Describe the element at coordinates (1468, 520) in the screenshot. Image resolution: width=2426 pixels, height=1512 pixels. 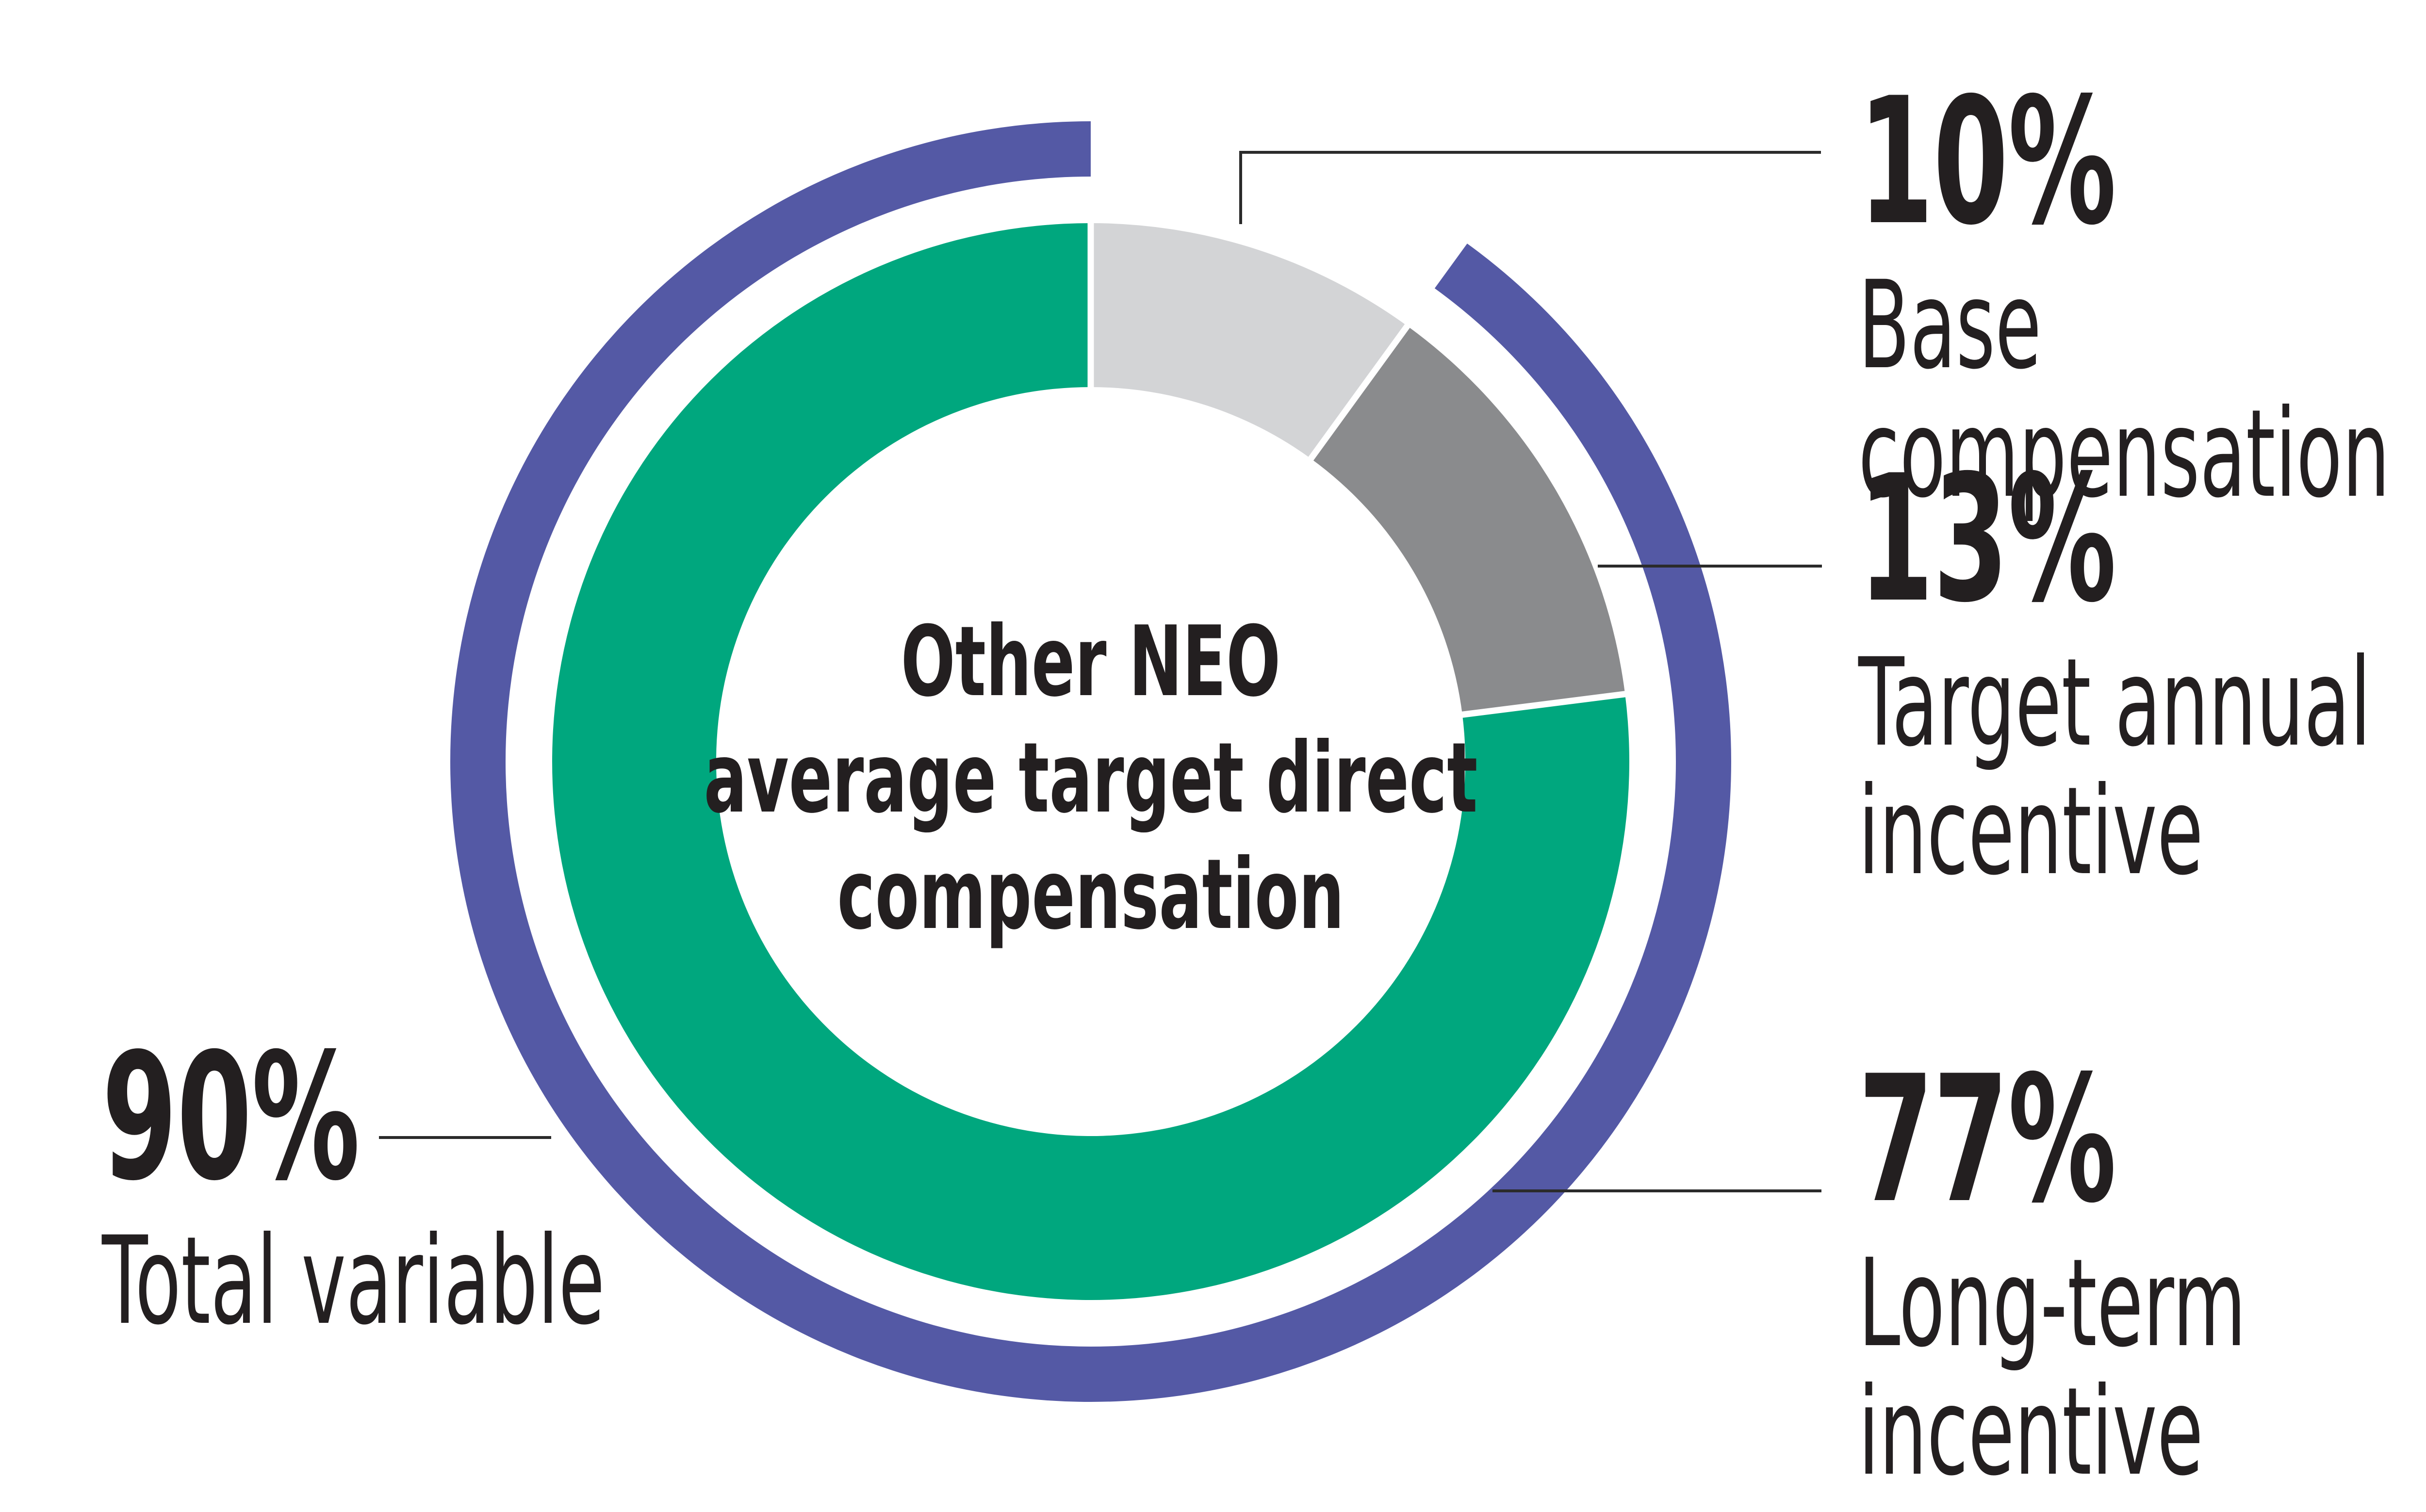
I see `segment-target-annual-incentive` at that location.